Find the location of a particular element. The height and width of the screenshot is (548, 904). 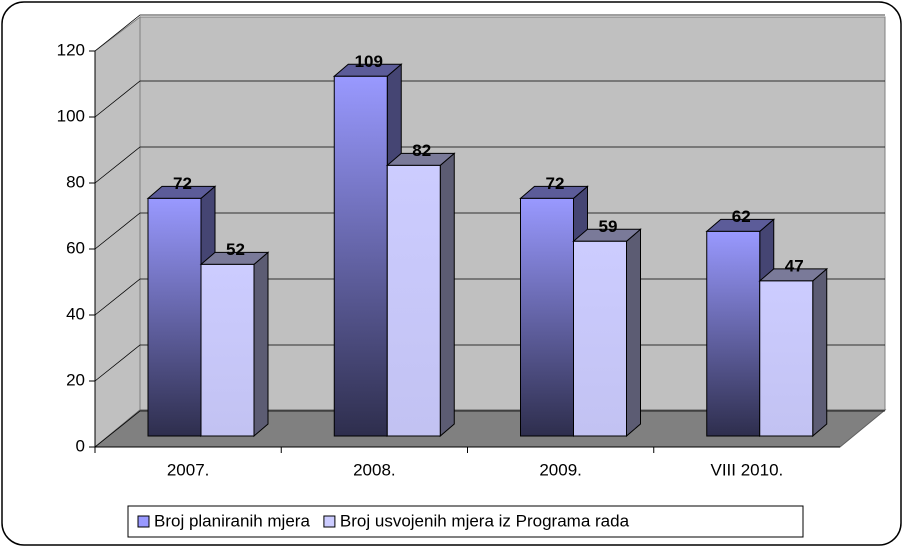

legend is located at coordinates (465, 521).